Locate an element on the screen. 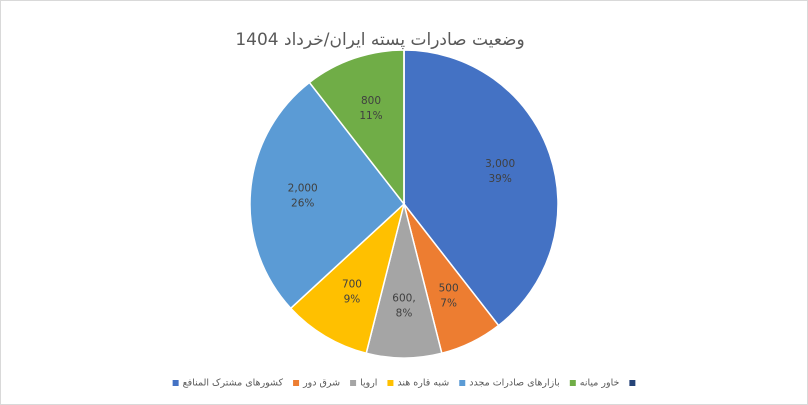 This screenshot has height=405, width=808. legend-label: کشورهای مشترک المنافع is located at coordinates (233, 383).